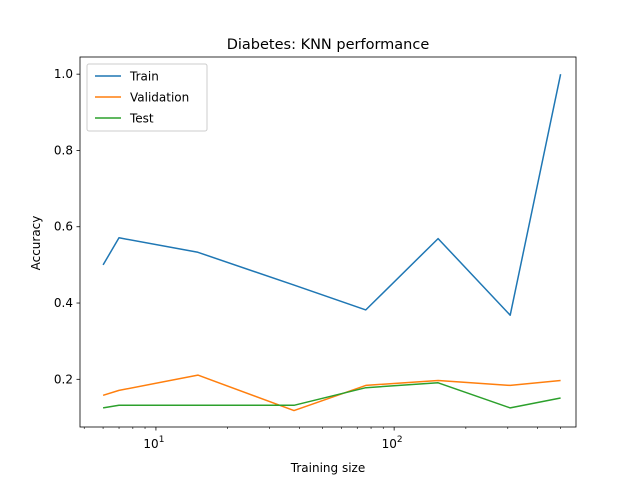  What do you see at coordinates (63, 74) in the screenshot?
I see `y-tick-label: 1.0` at bounding box center [63, 74].